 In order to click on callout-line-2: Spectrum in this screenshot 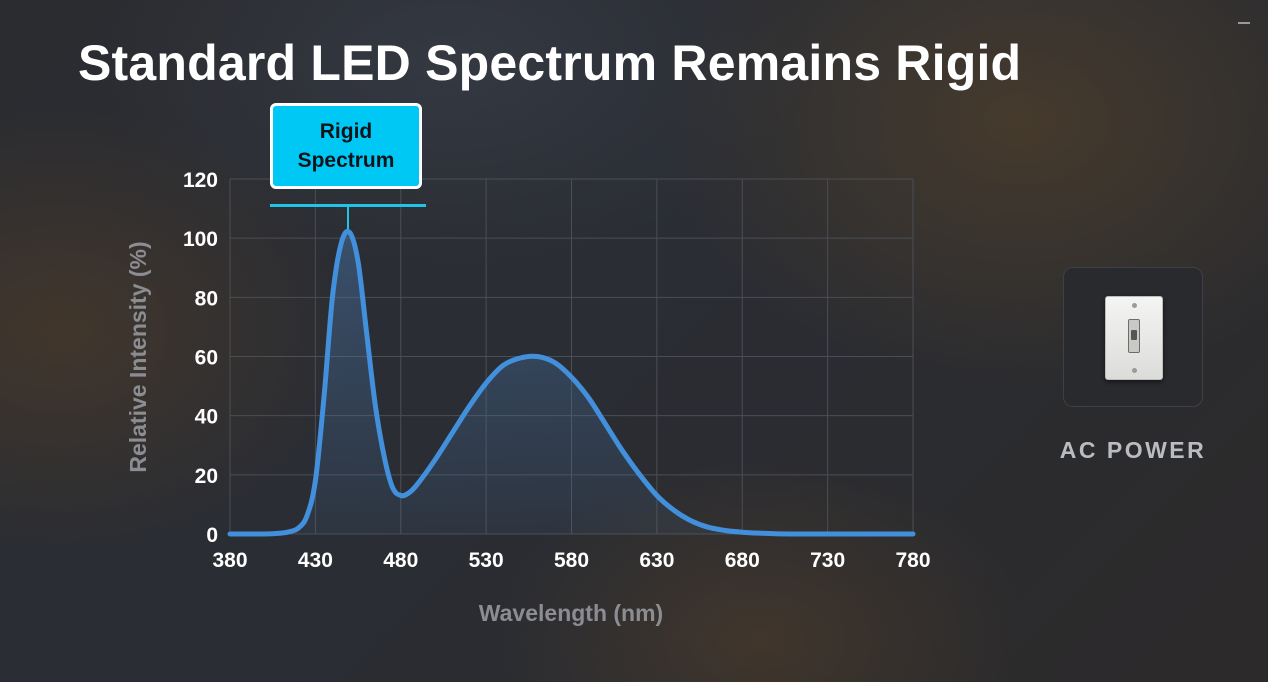, I will do `click(346, 160)`.